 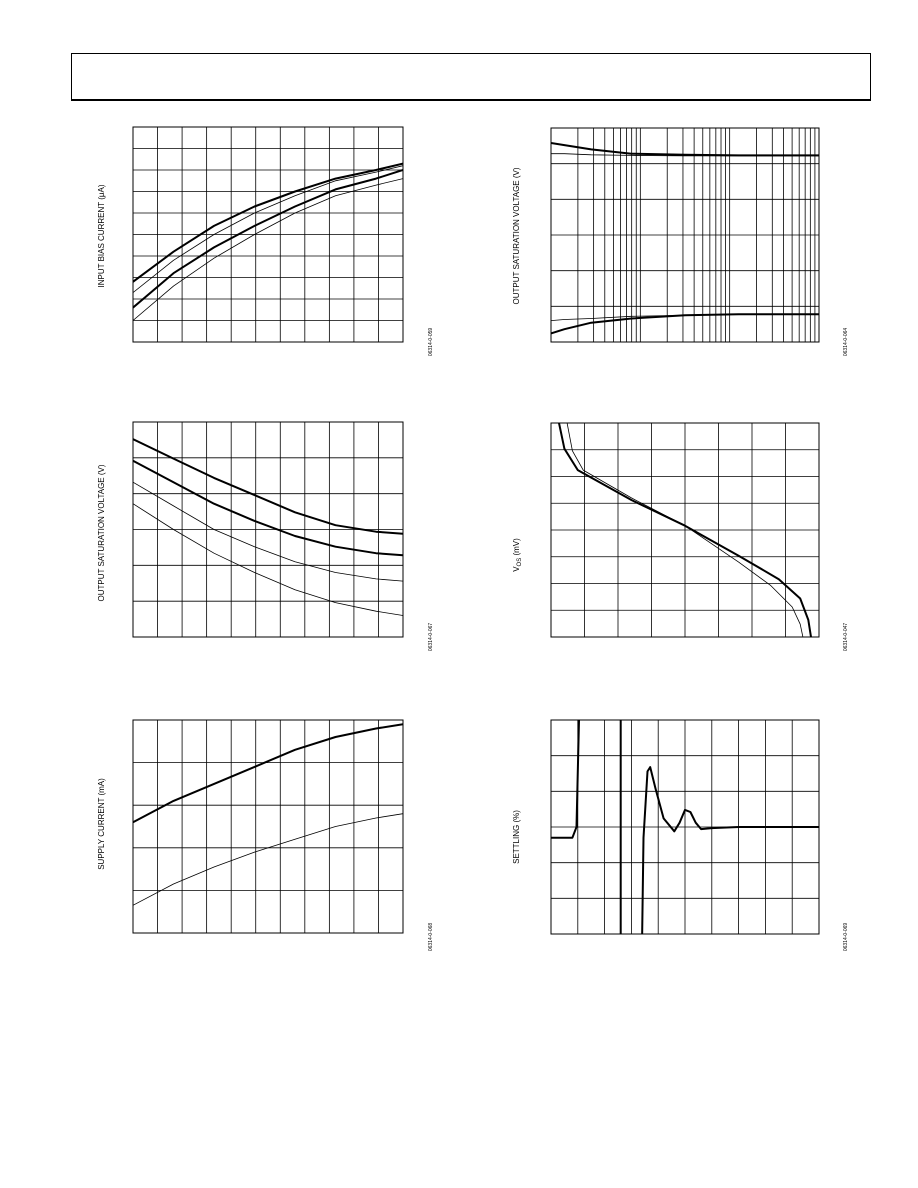 I want to click on chart-vos: VOS (mV) 06314-0-047, so click(x=680, y=537).